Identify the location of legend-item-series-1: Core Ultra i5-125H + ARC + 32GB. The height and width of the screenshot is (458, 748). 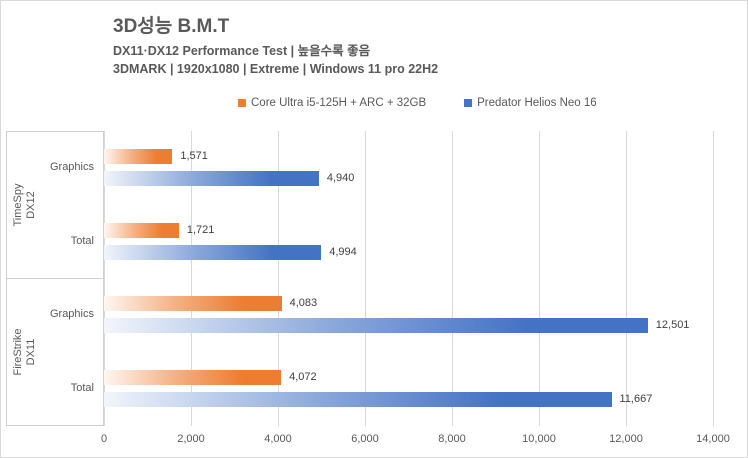
(332, 103).